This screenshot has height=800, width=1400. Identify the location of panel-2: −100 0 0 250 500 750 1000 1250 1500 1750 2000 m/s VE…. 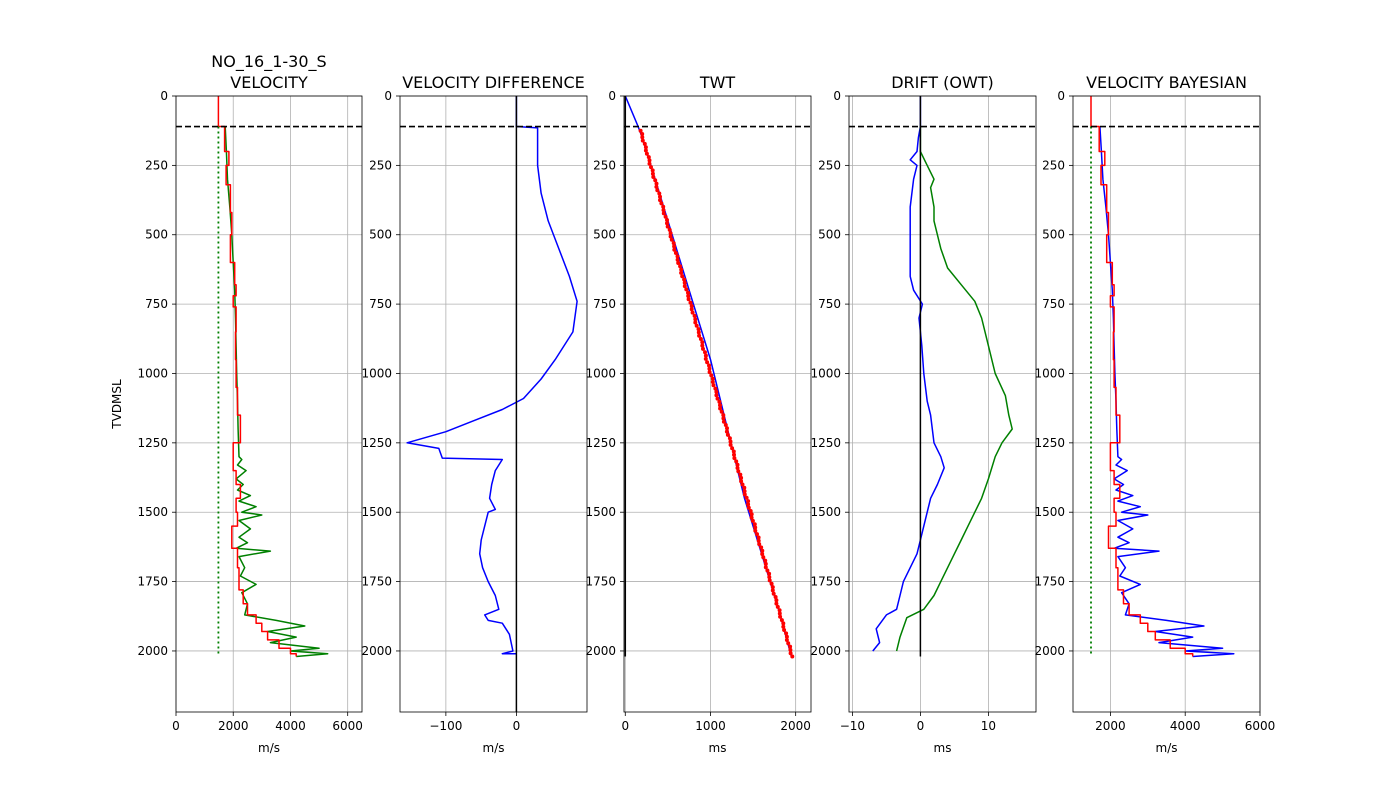
(474, 414).